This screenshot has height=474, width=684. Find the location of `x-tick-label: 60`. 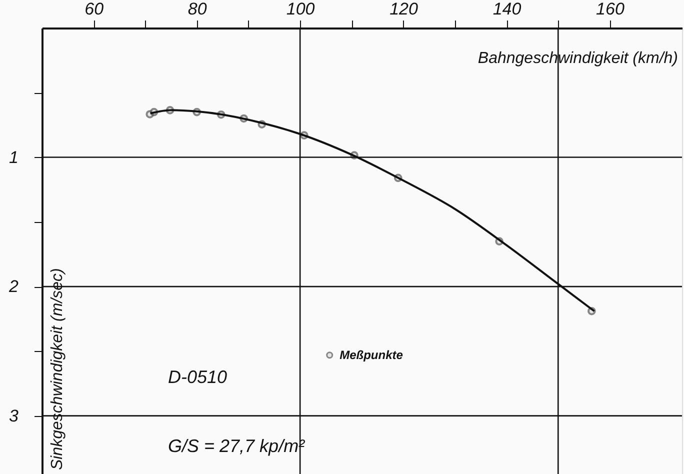

x-tick-label: 60 is located at coordinates (94, 9).